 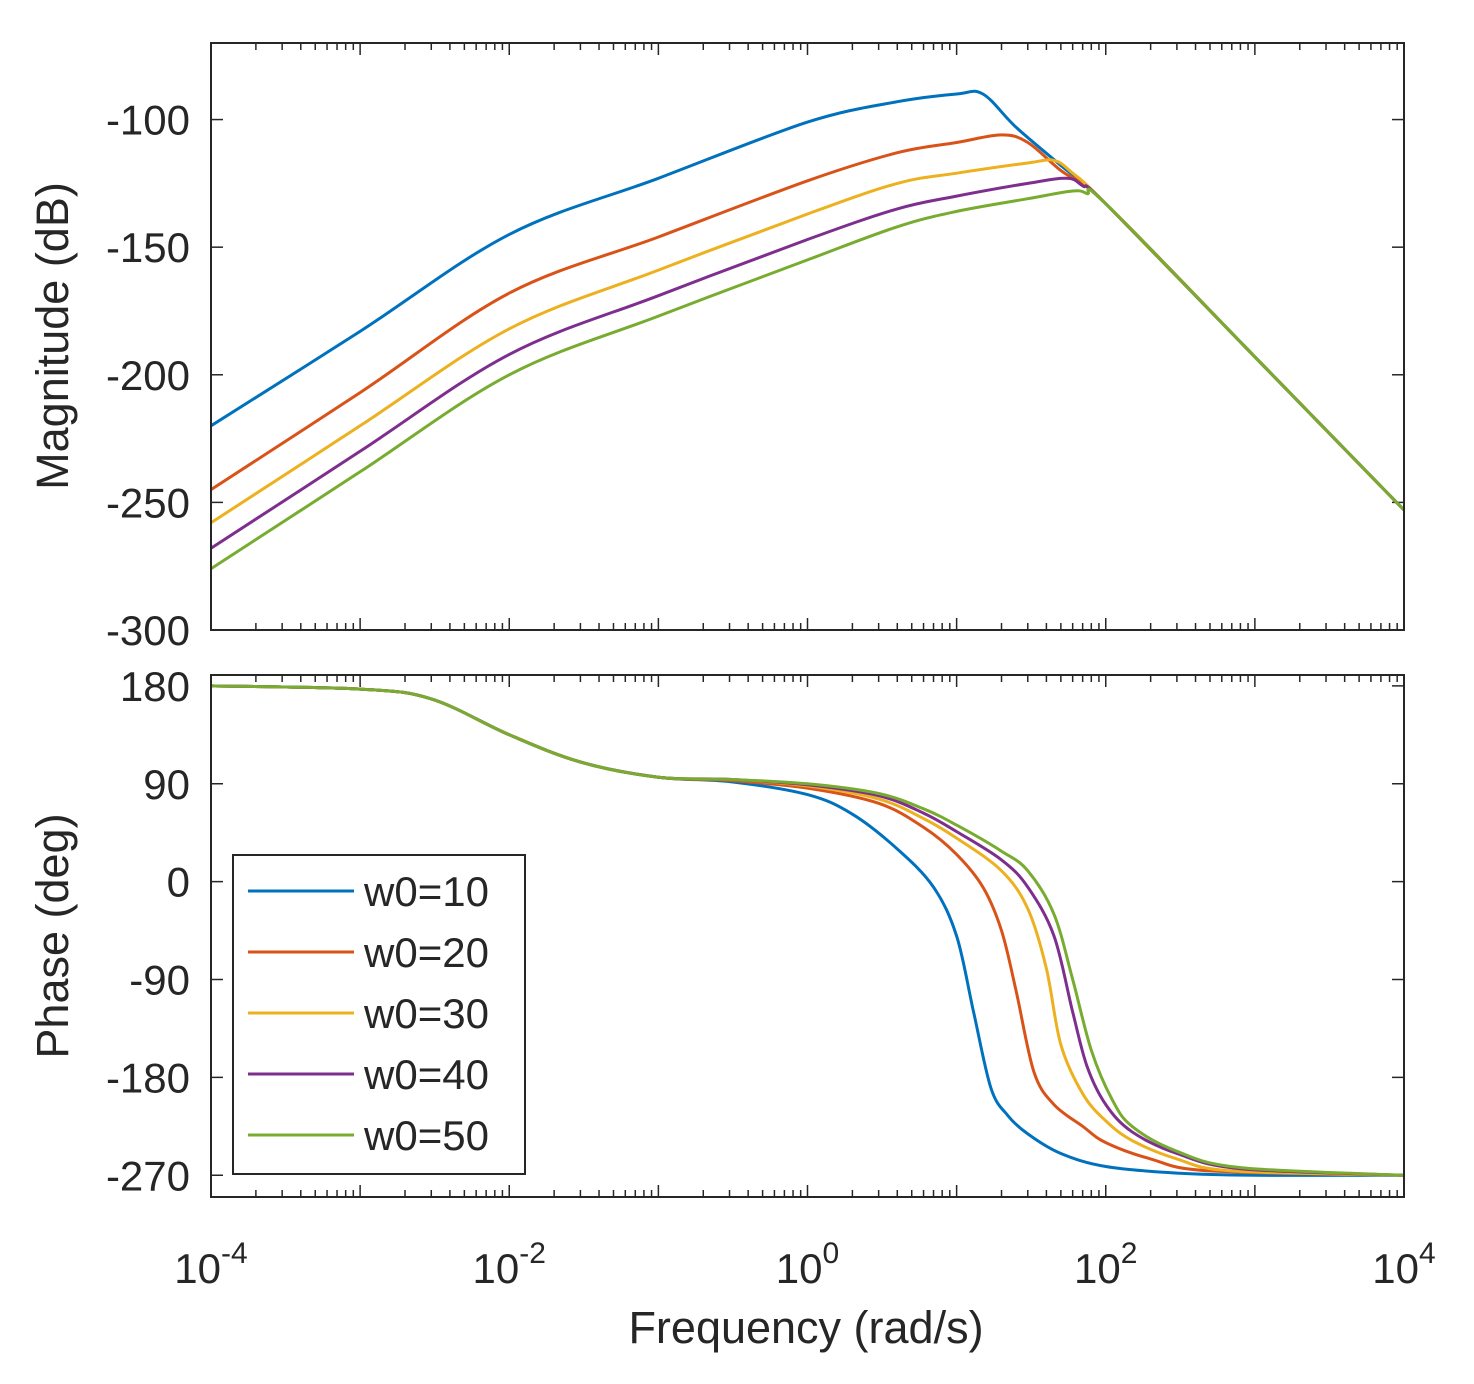 What do you see at coordinates (1105, 1264) in the screenshot?
I see `x-tick-label: 10²` at bounding box center [1105, 1264].